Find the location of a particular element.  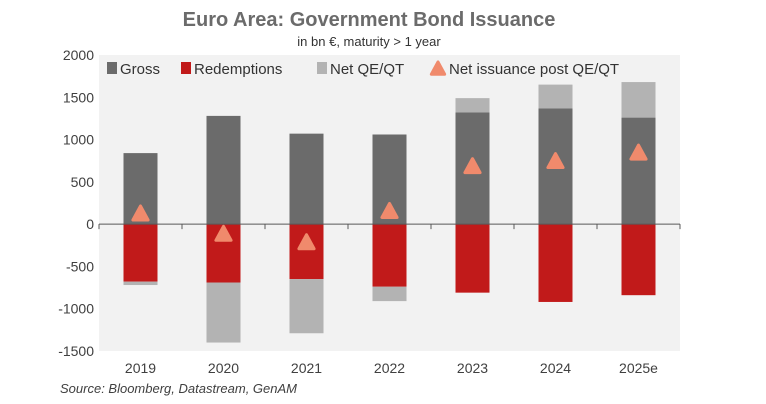

y-tick-label: 2000 is located at coordinates (78, 55).